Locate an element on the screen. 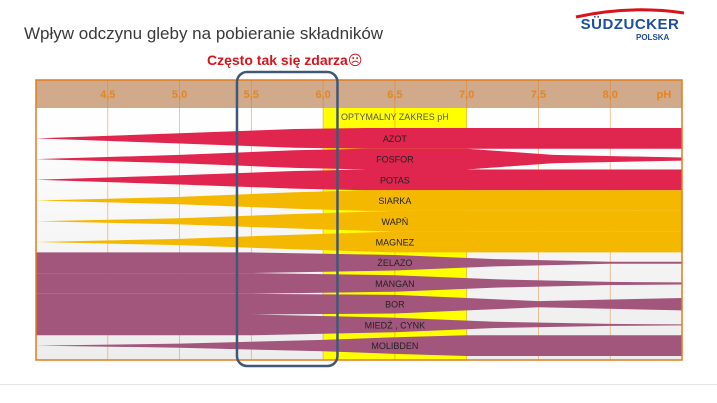 This screenshot has height=403, width=717. tick-label: 6,0 is located at coordinates (322, 95).